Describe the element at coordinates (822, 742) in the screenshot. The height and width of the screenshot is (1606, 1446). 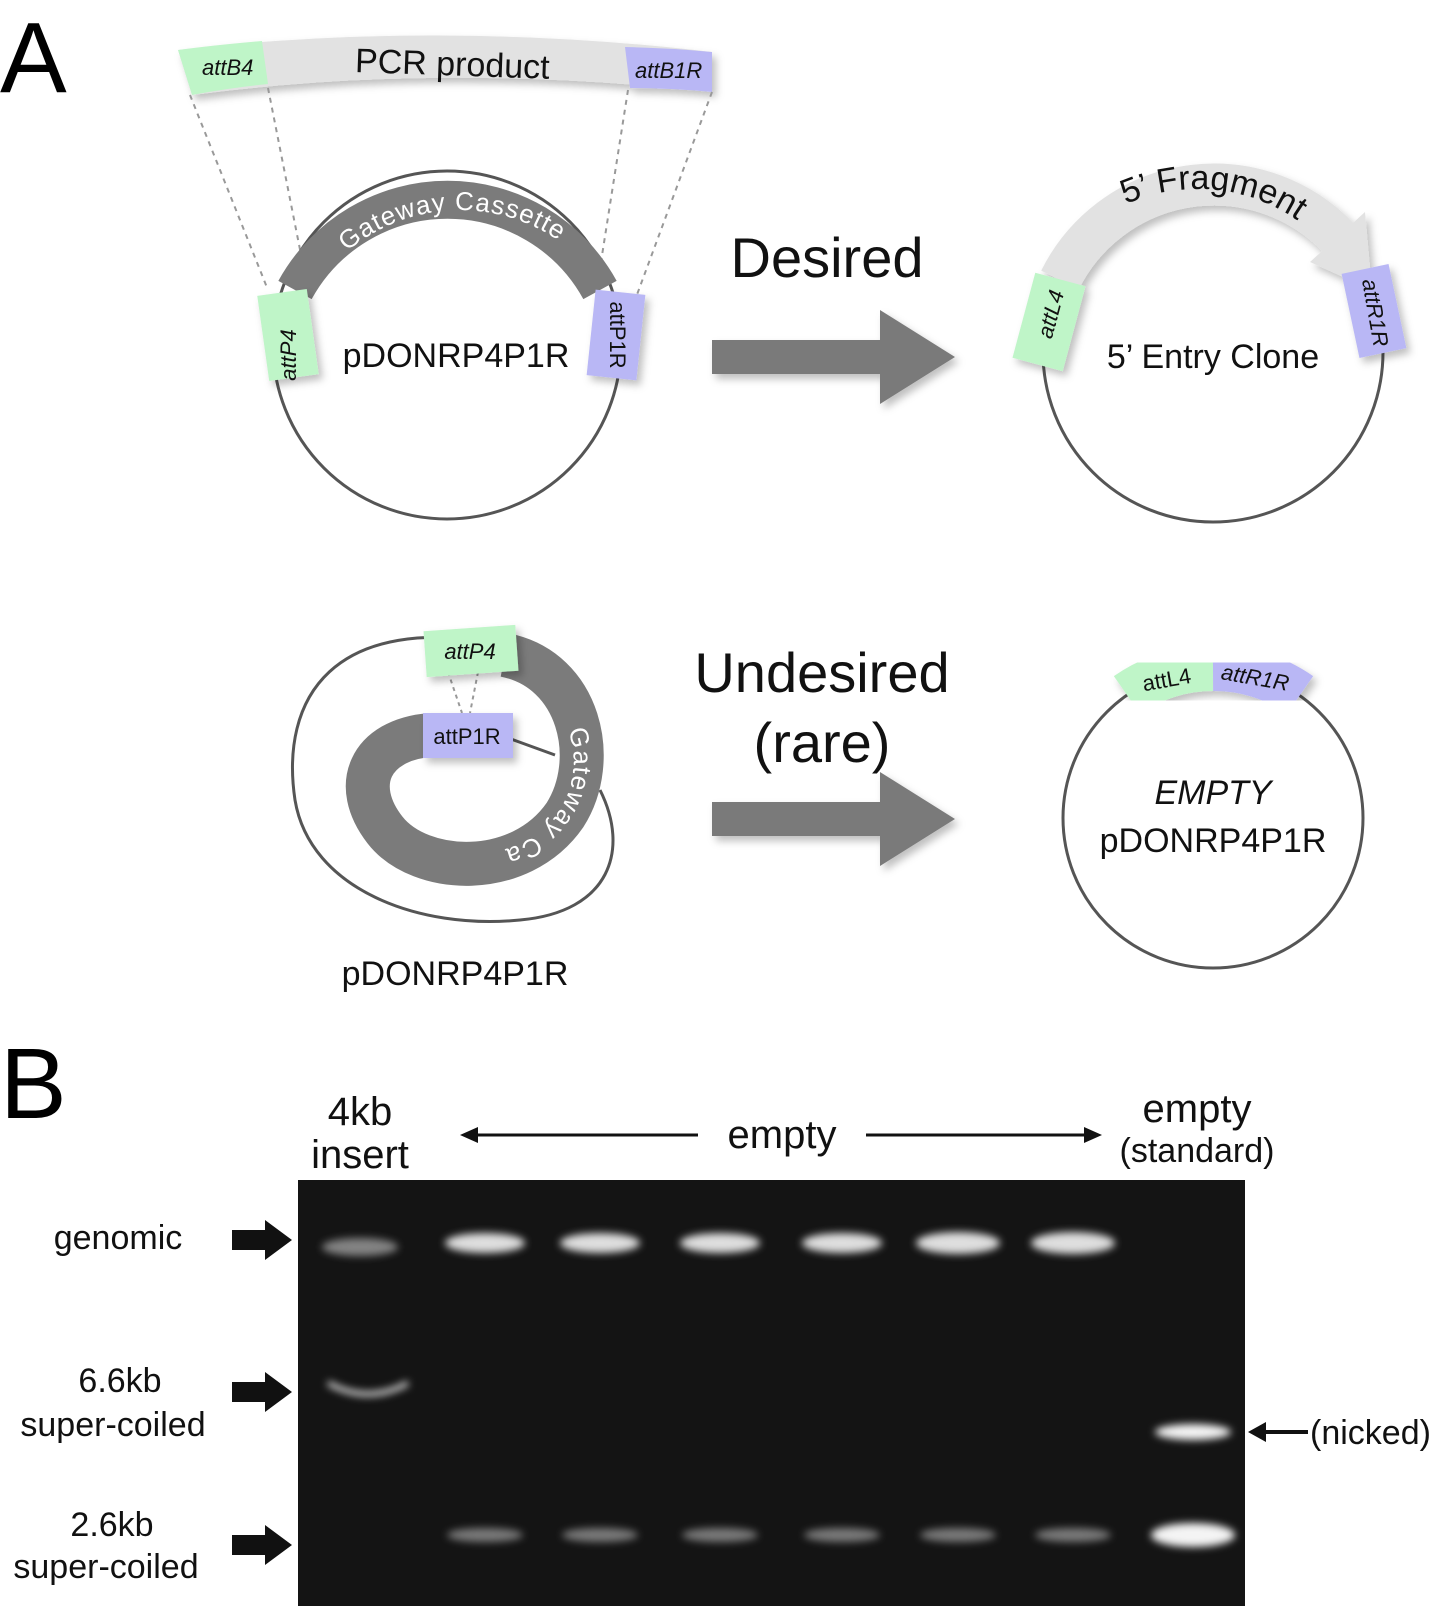
I see `undesired-label-line2: (rare)` at that location.